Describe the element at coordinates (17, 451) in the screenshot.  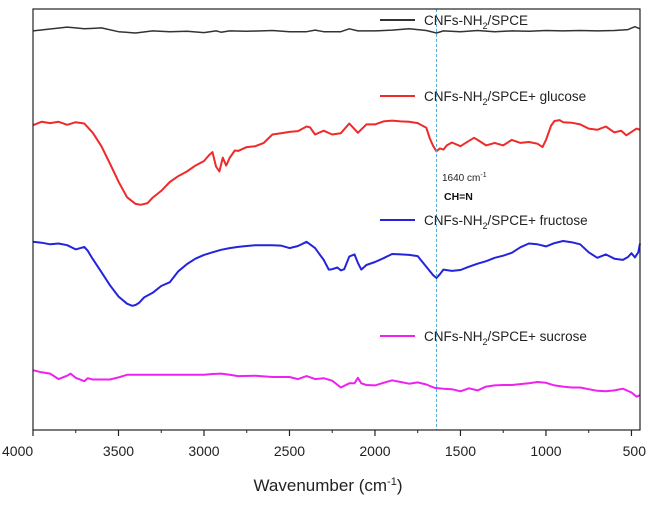
I see `x-tick-label: 4000` at that location.